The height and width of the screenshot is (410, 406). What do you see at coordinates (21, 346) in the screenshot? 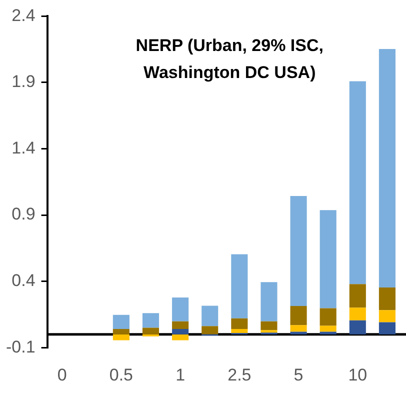
I see `y-tick-label: -0.1` at bounding box center [21, 346].